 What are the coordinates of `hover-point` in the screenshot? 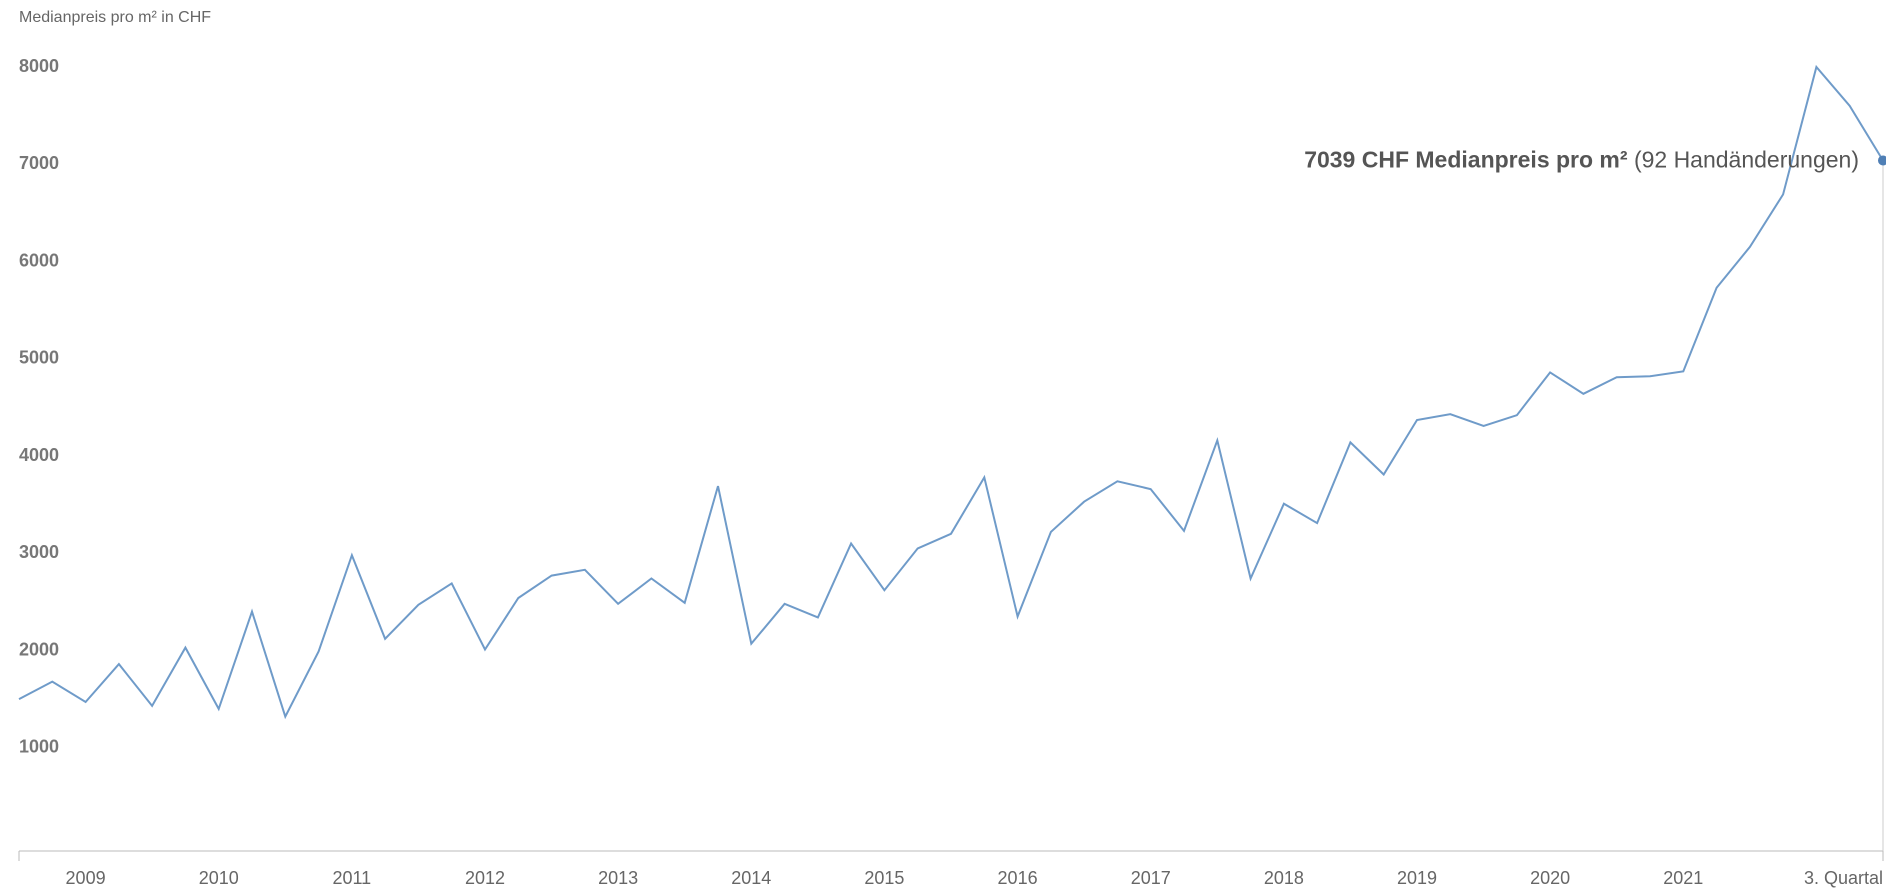 It's located at (1882, 160).